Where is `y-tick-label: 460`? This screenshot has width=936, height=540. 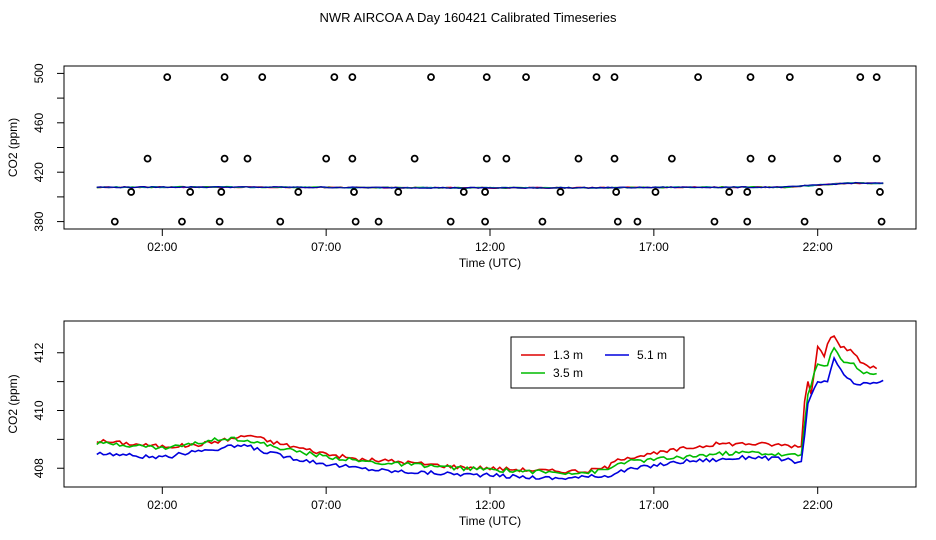
y-tick-label: 460 is located at coordinates (39, 122).